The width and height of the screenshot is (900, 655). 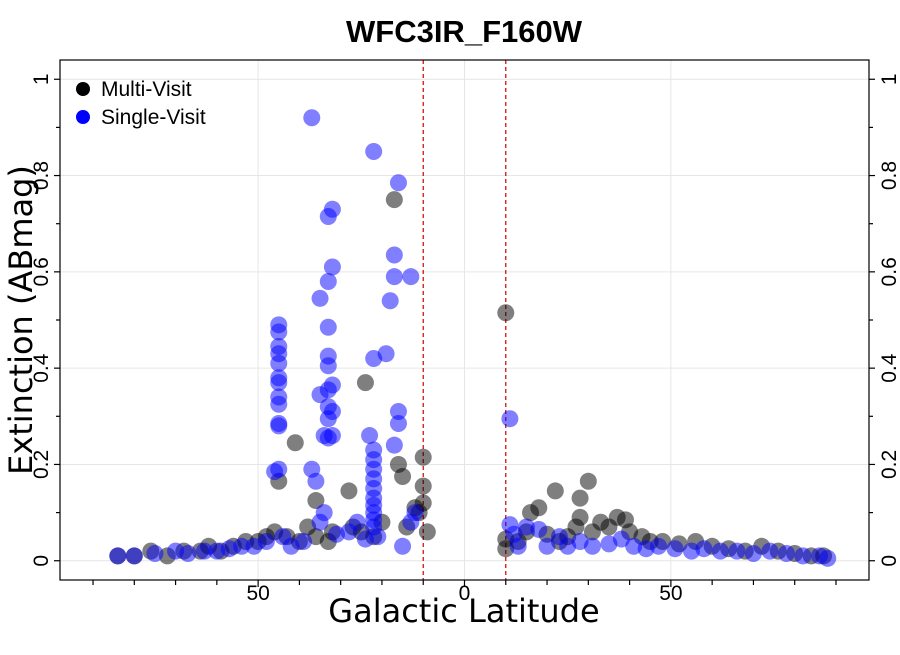 I want to click on y-axis-title: Extinction (ABmag), so click(x=21, y=320).